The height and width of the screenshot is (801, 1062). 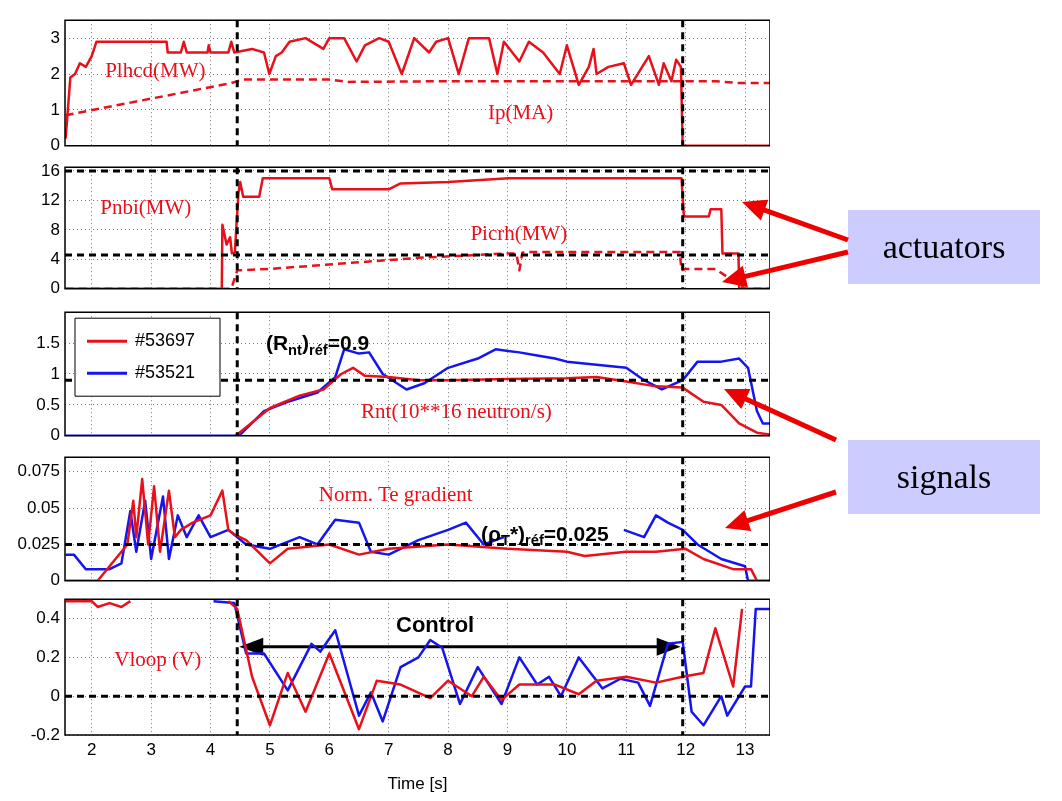 What do you see at coordinates (48, 657) in the screenshot?
I see `y-tick-label: 0.2` at bounding box center [48, 657].